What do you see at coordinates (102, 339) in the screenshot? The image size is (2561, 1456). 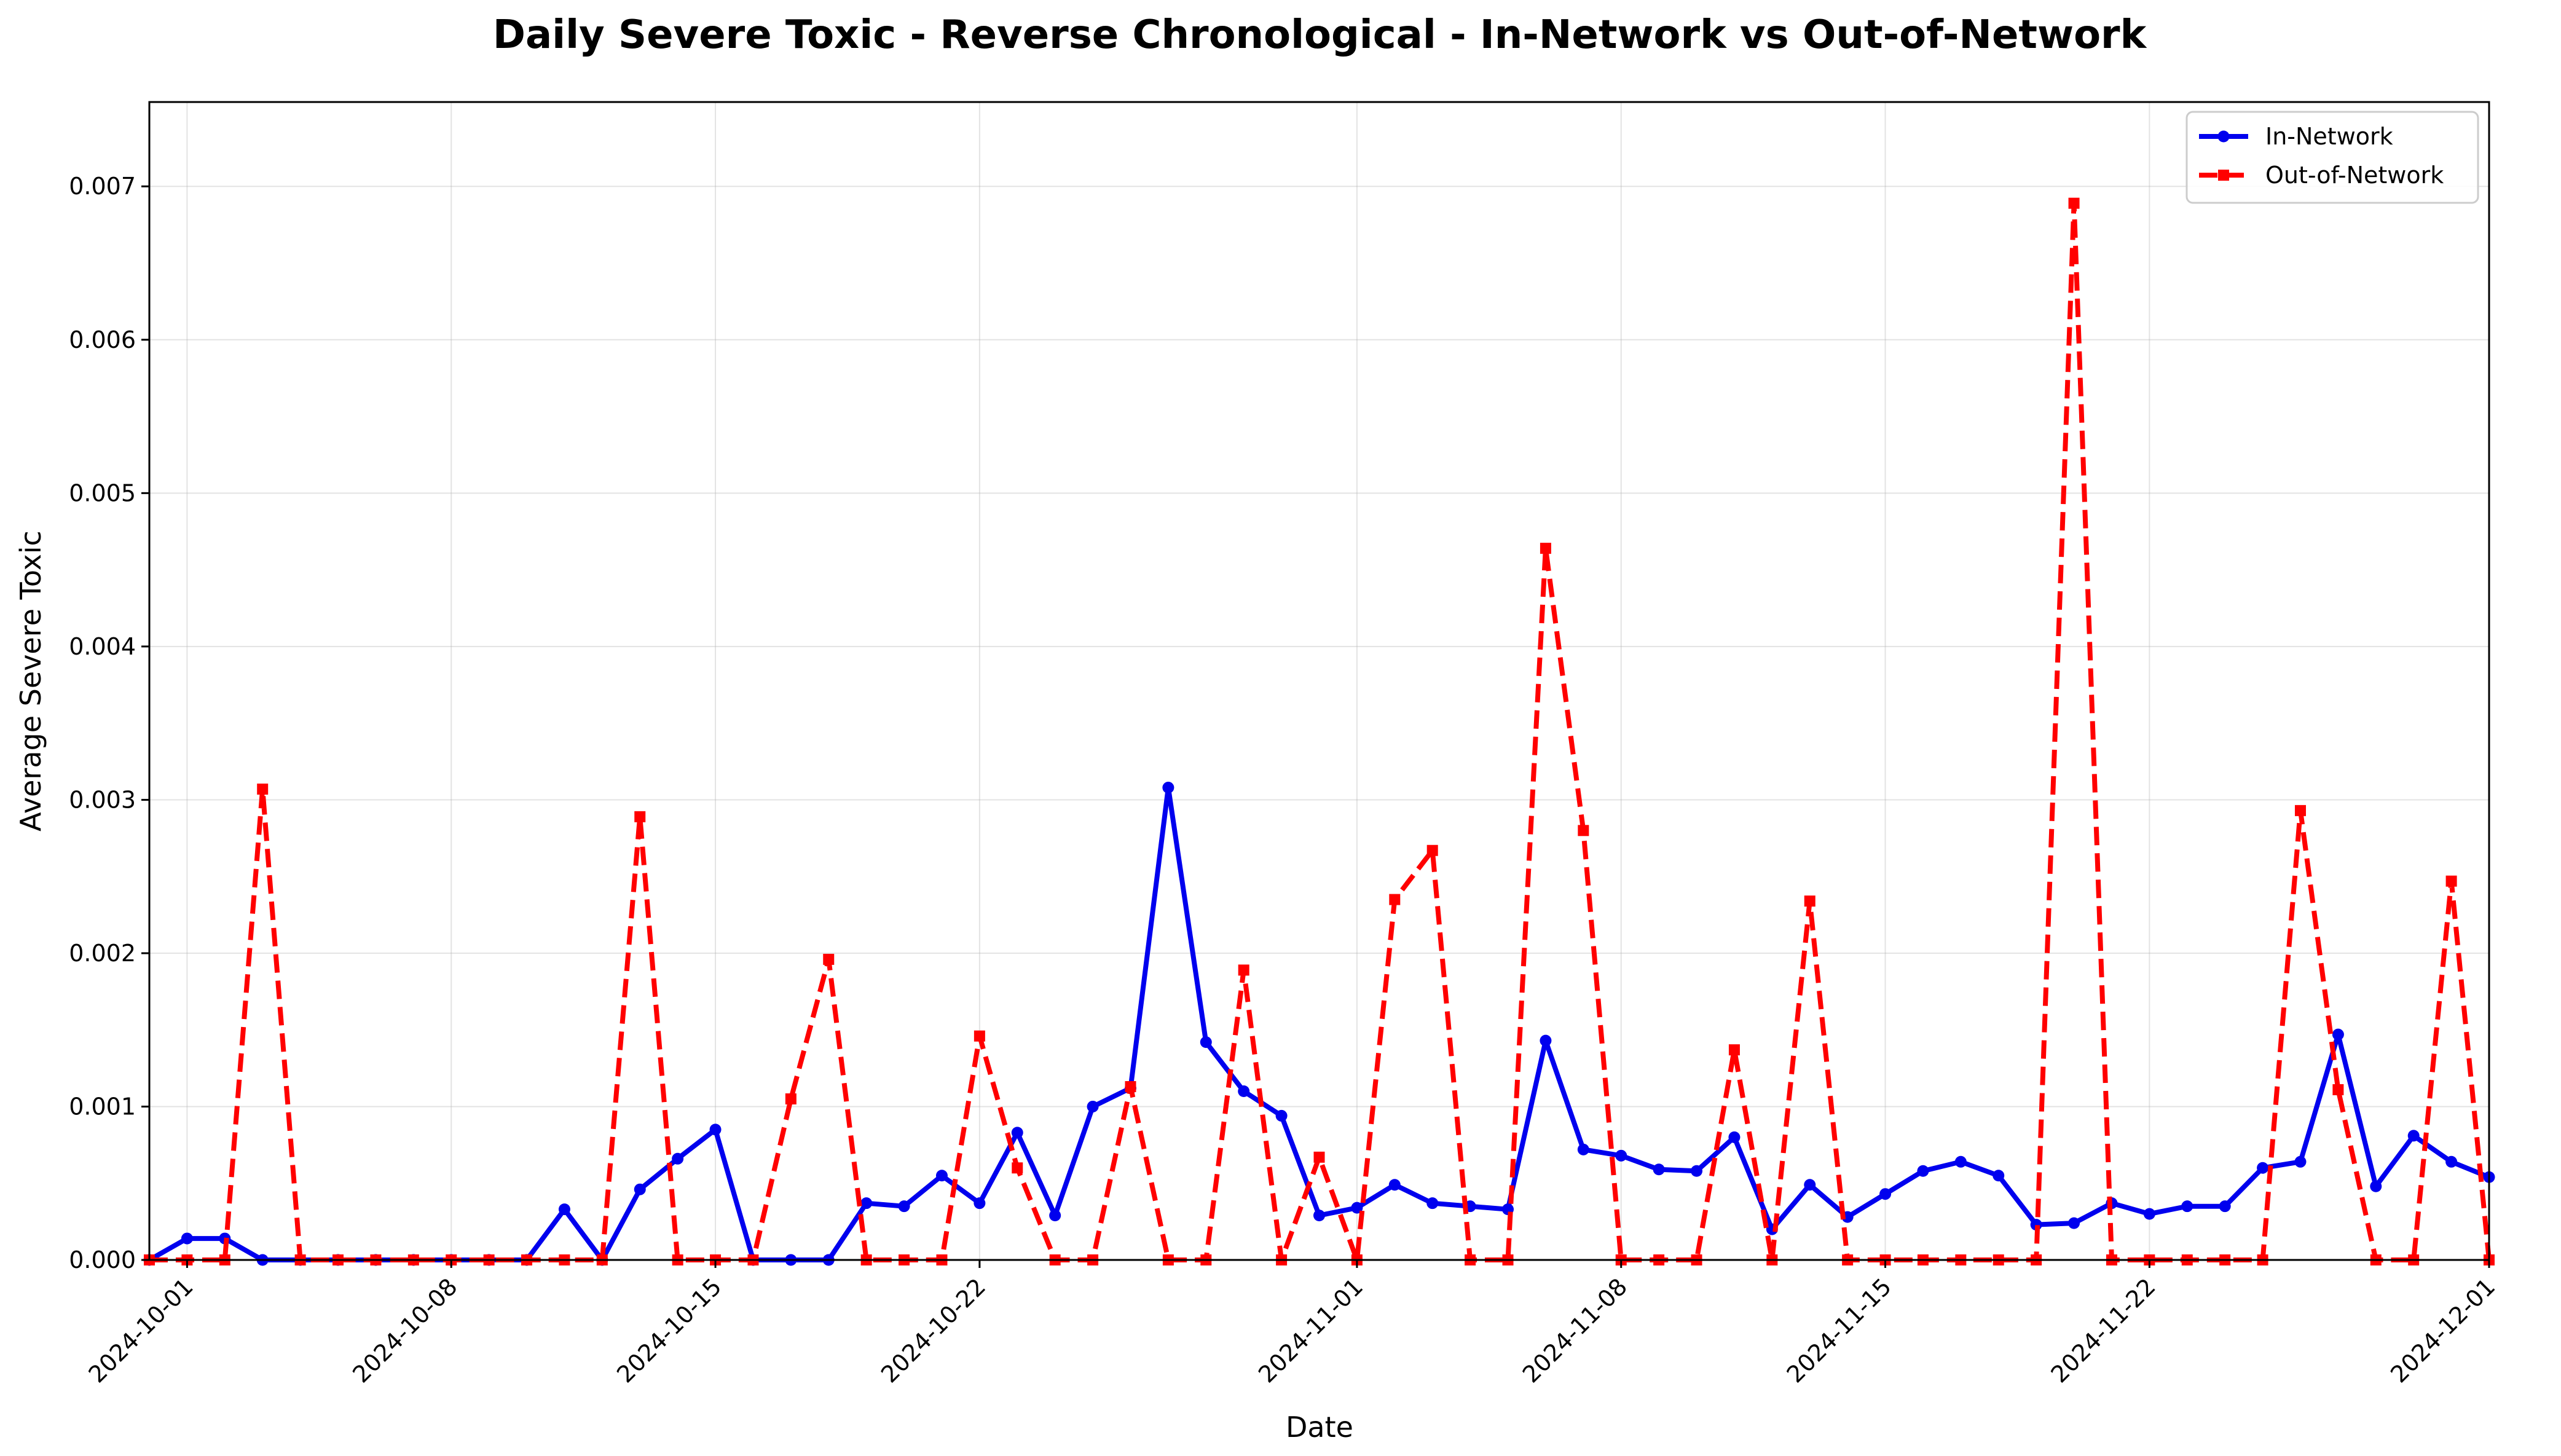 I see `y-tick-label: 0.006` at bounding box center [102, 339].